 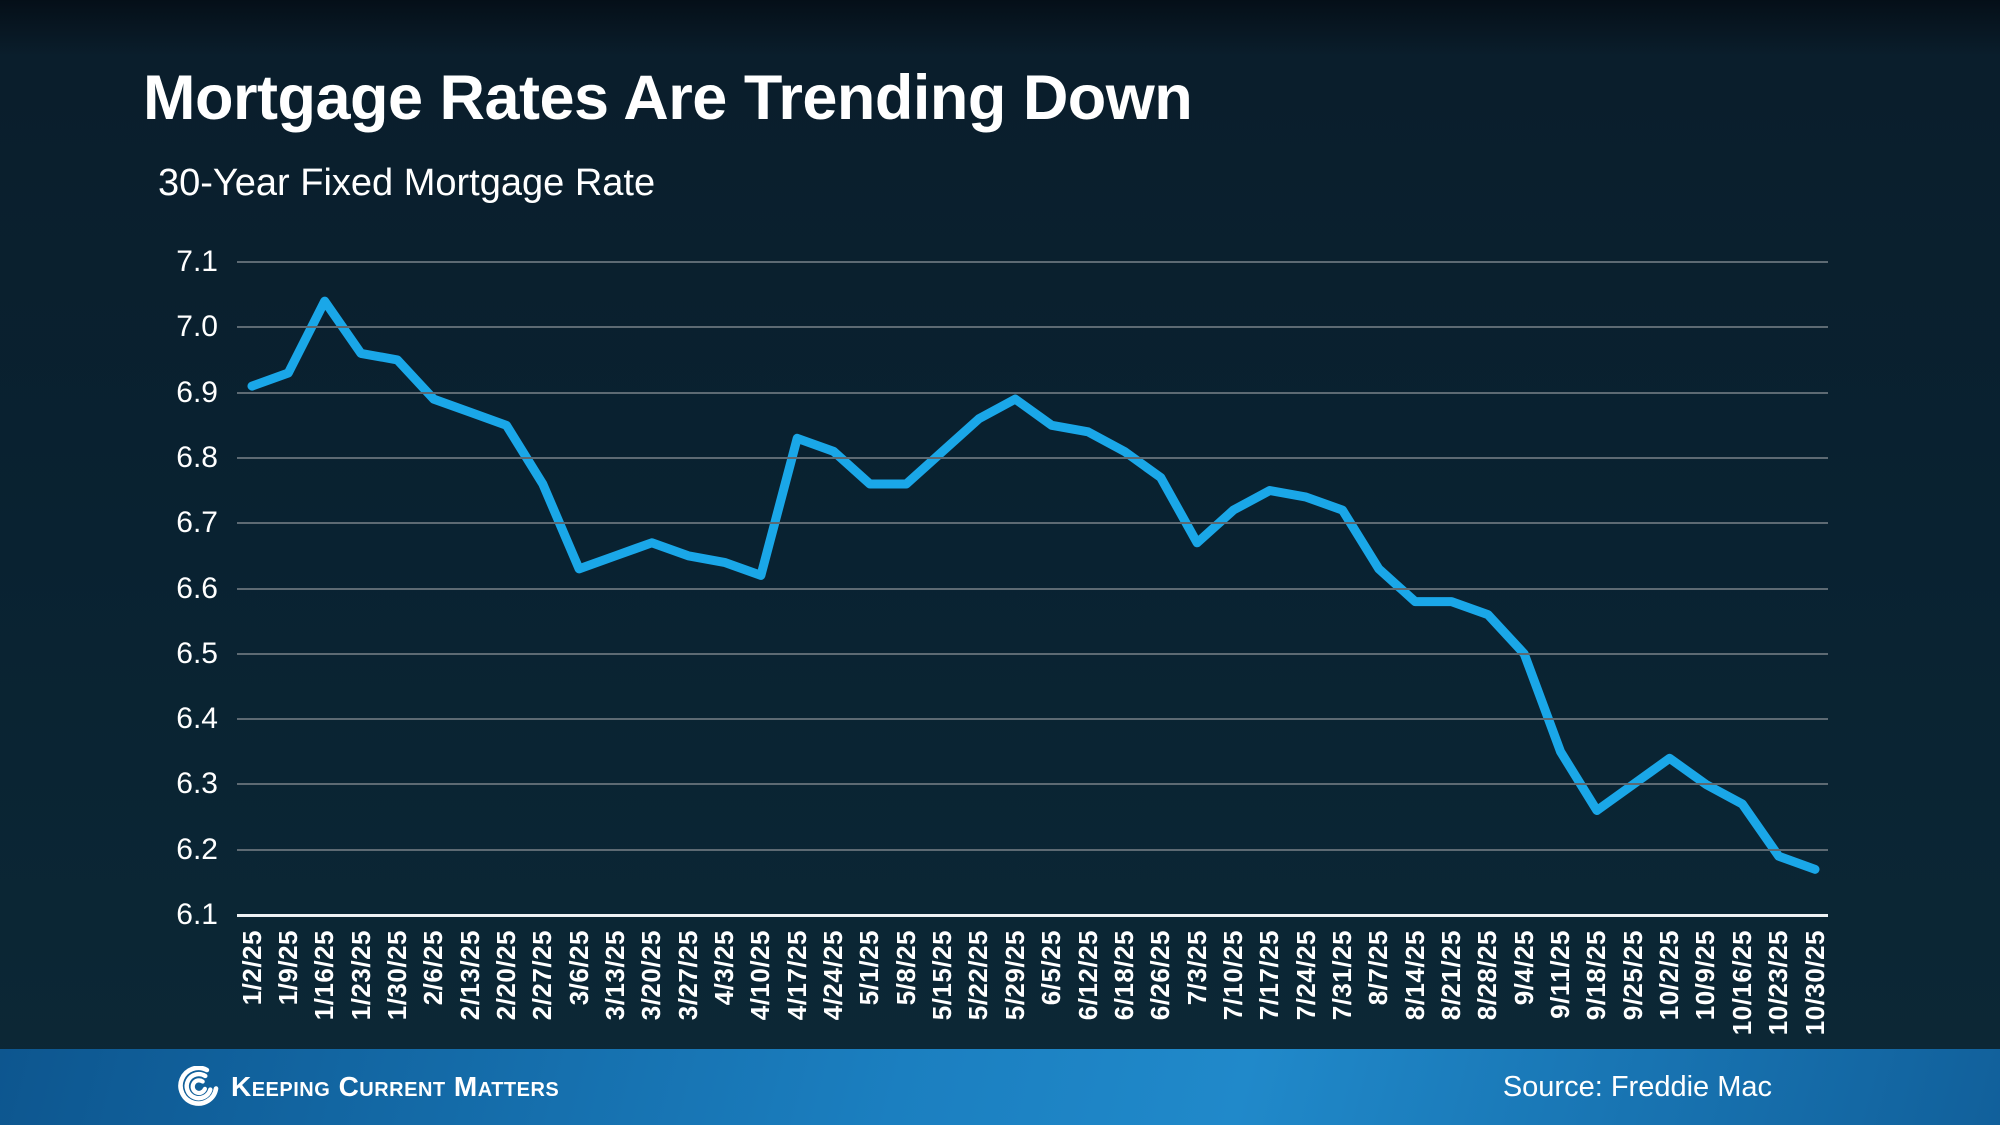 What do you see at coordinates (1637, 1086) in the screenshot?
I see `source-attribution: Source: Freddie Mac` at bounding box center [1637, 1086].